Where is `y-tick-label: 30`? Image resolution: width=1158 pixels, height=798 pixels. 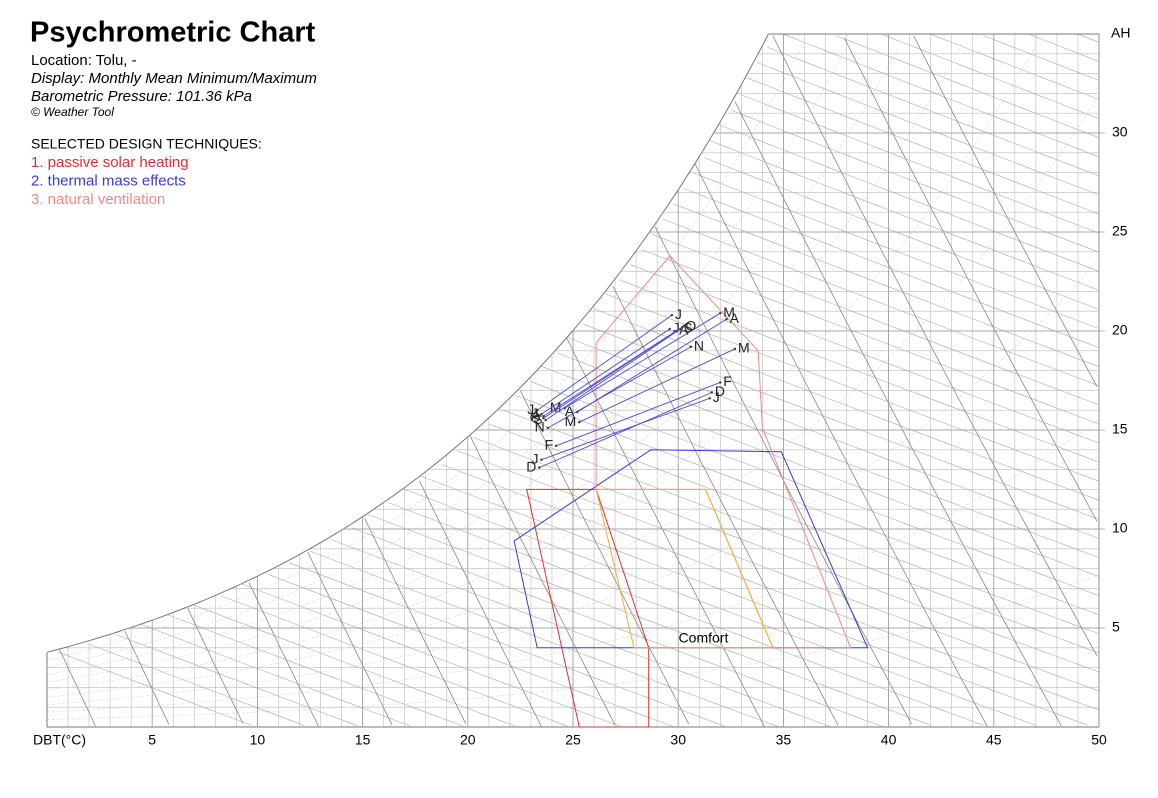
y-tick-label: 30 is located at coordinates (1120, 132).